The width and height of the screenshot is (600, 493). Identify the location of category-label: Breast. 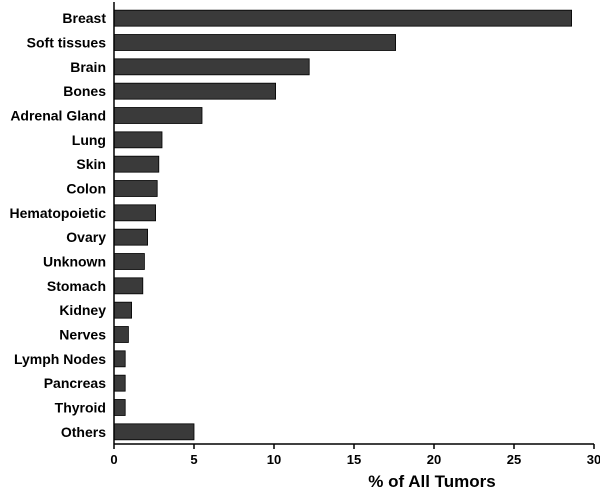
(84, 18).